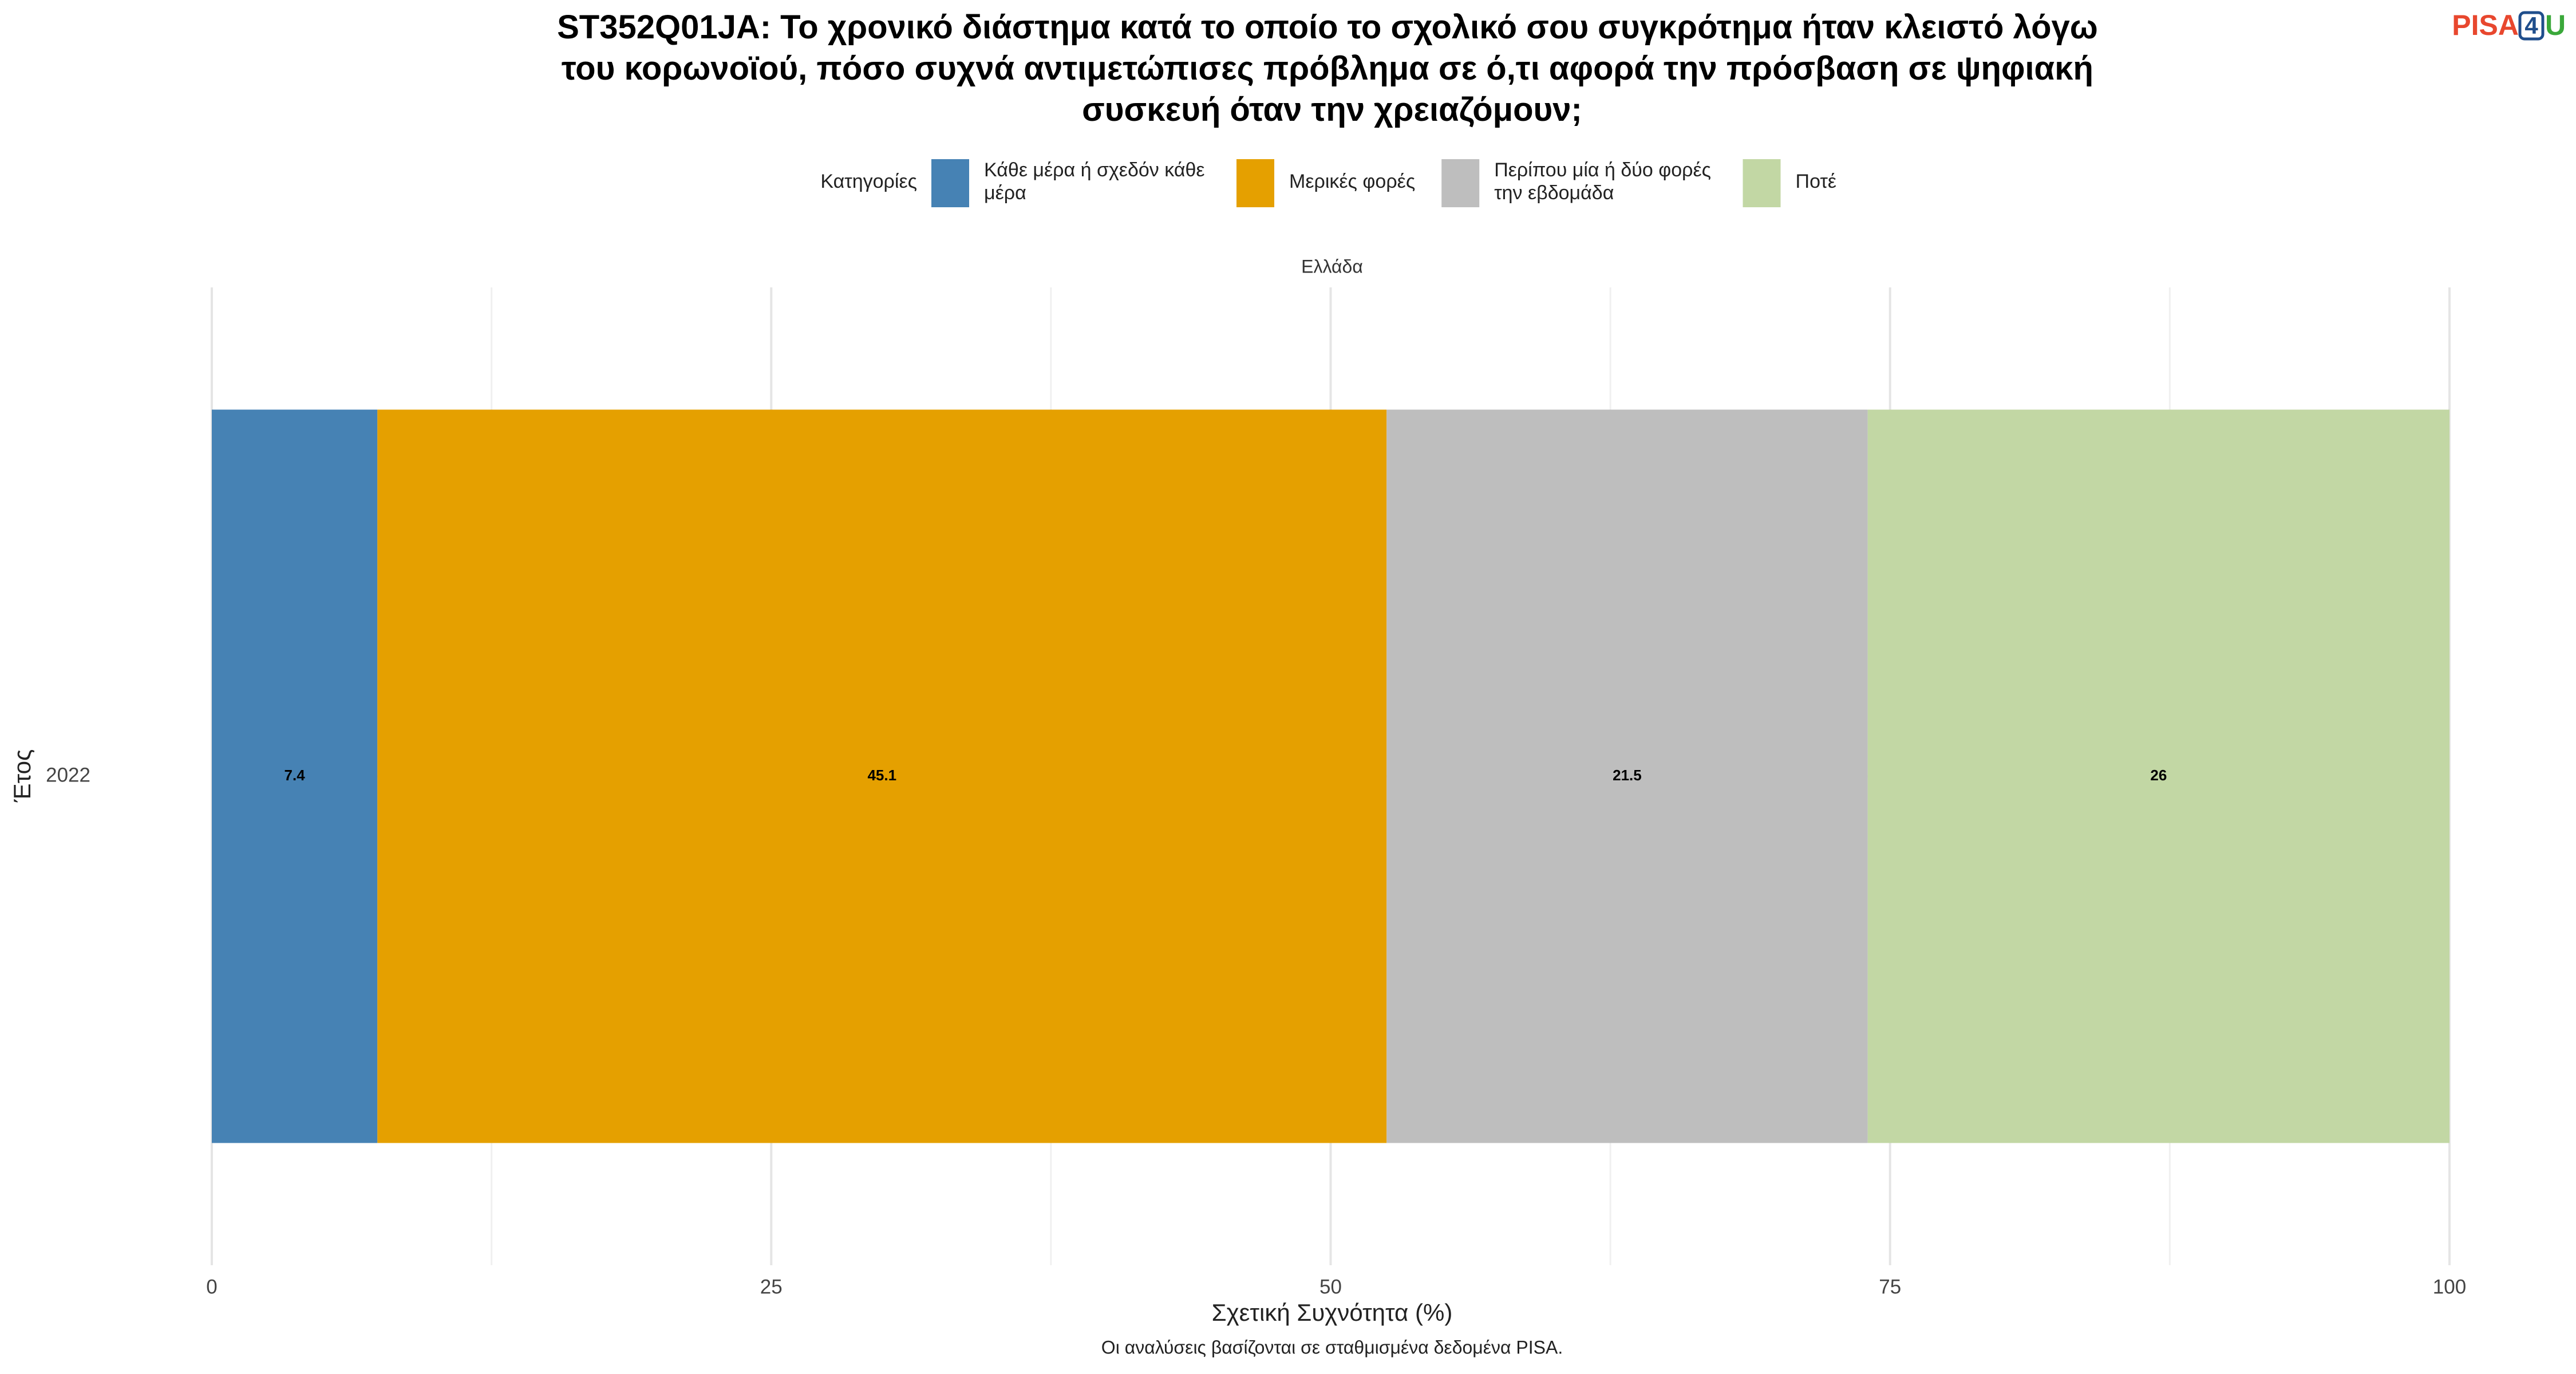 The height and width of the screenshot is (1374, 2576). Describe the element at coordinates (68, 775) in the screenshot. I see `y-tick-label: 2022` at that location.